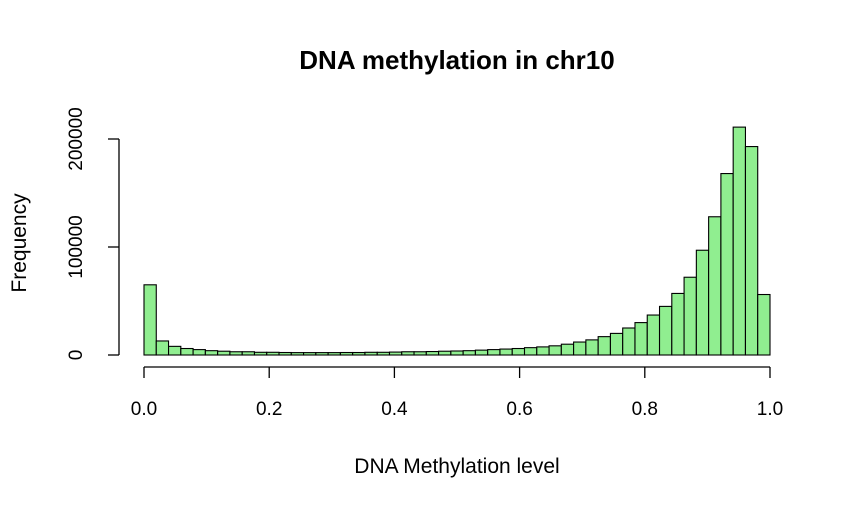 The height and width of the screenshot is (511, 856). Describe the element at coordinates (519, 409) in the screenshot. I see `x-tick-label: 0.6` at that location.